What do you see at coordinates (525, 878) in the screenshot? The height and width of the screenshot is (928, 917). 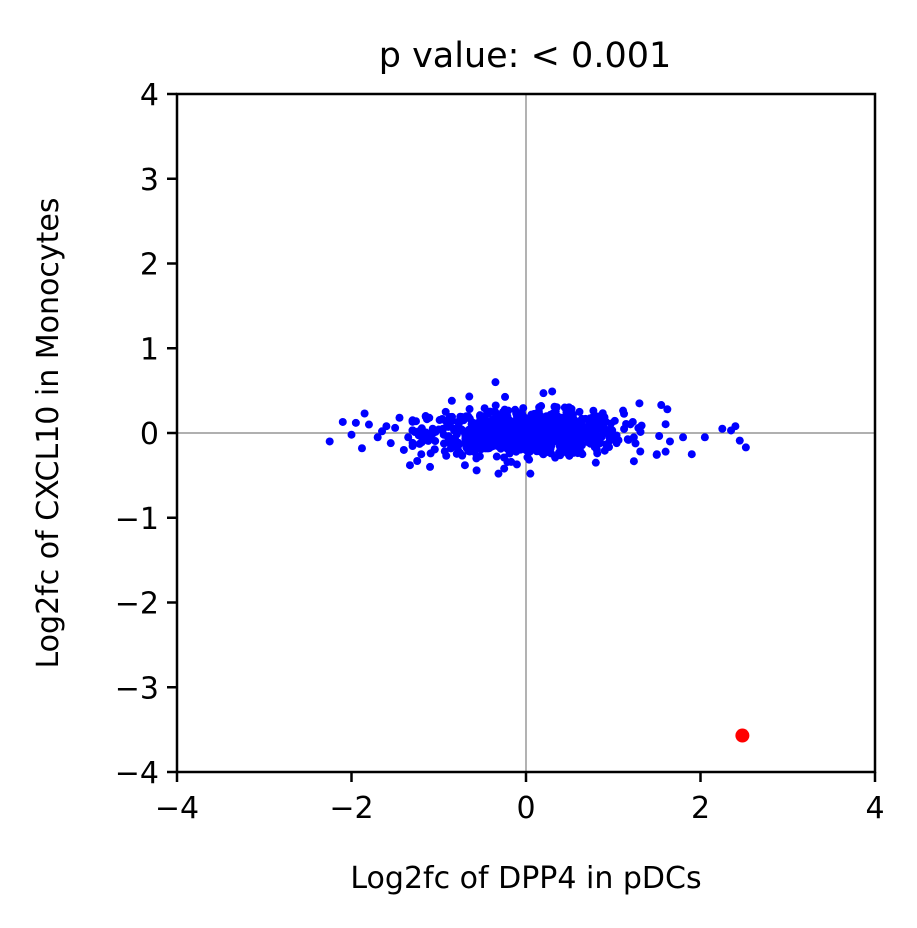 I see `x-axis-label: Log2fc of DPP4 in pDCs` at bounding box center [525, 878].